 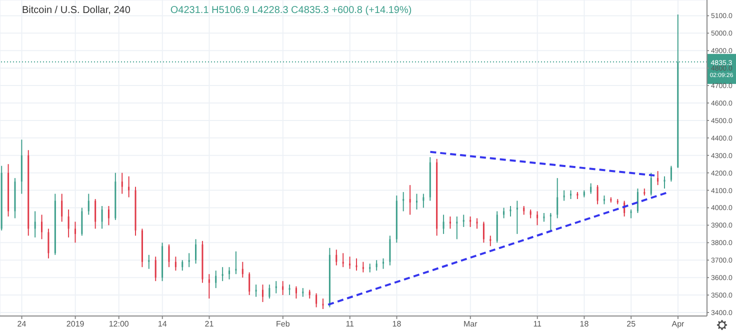 I want to click on x-tick-label: Mar, so click(x=471, y=324).